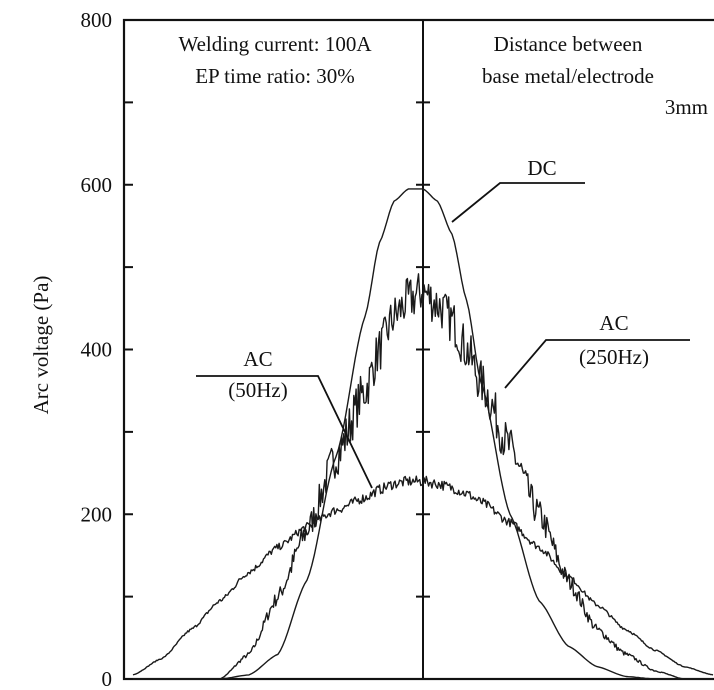 The image size is (714, 690). What do you see at coordinates (97, 514) in the screenshot?
I see `y-tick-label: 200` at bounding box center [97, 514].